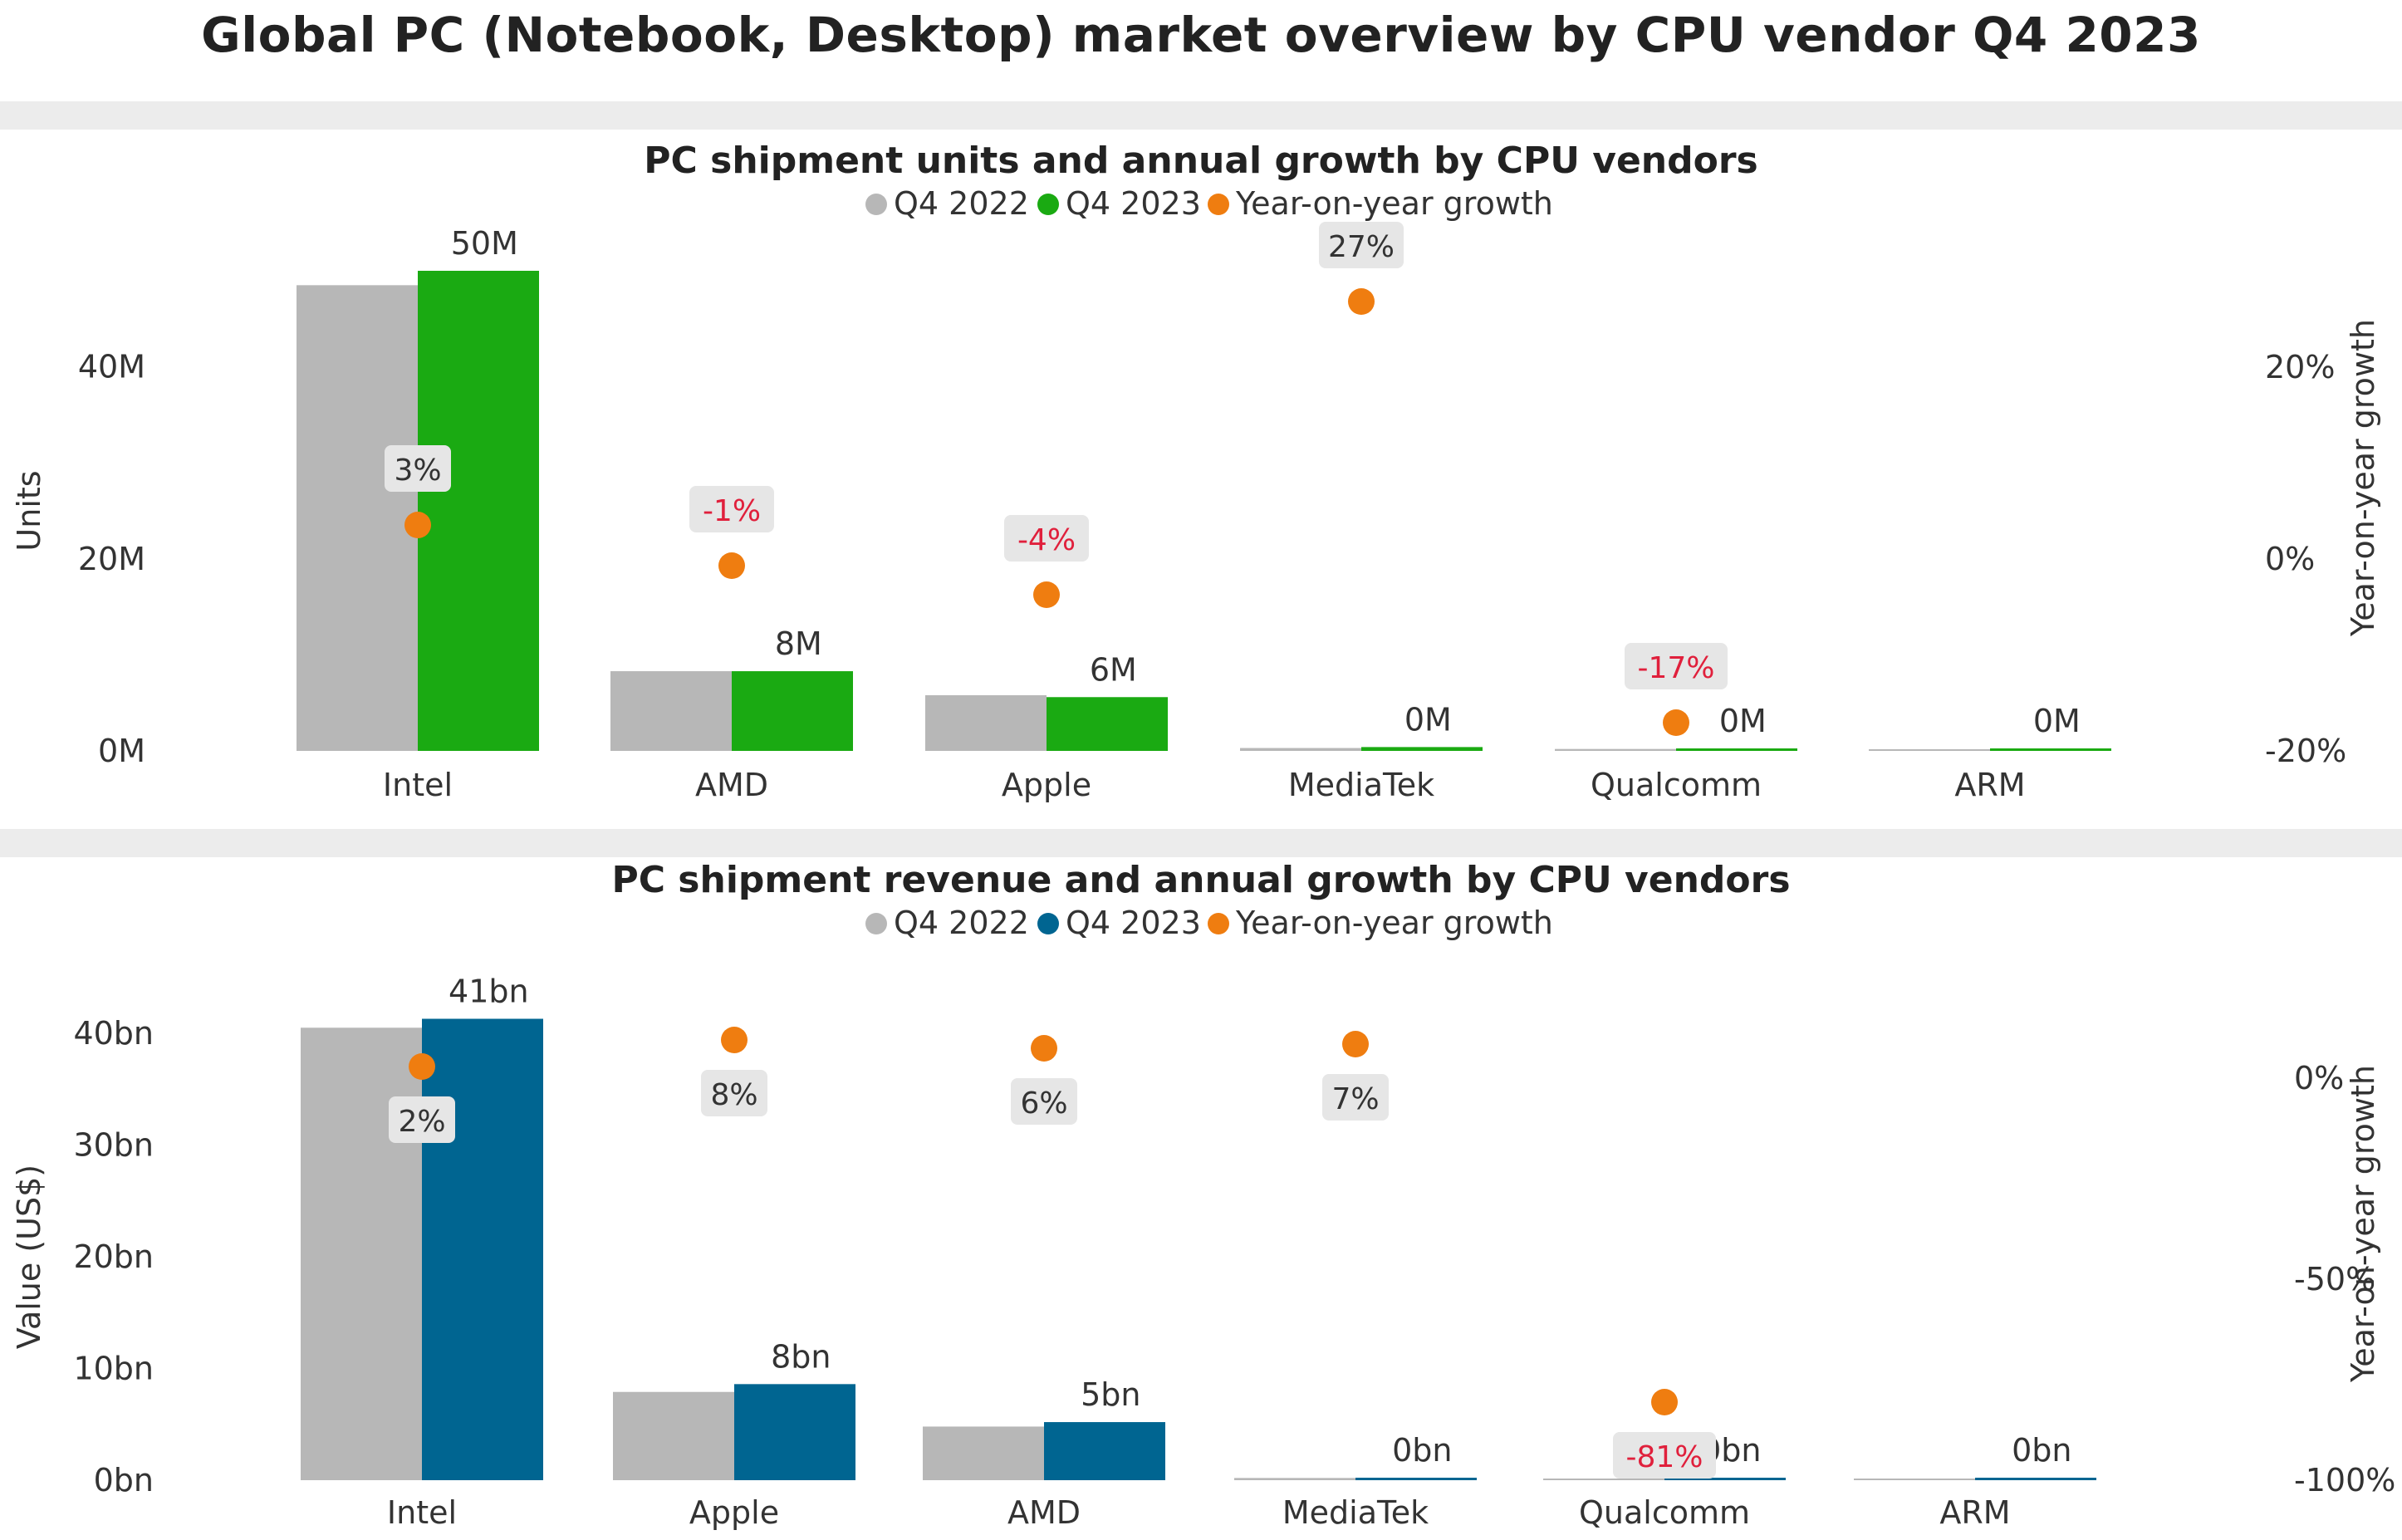 Image resolution: width=2402 pixels, height=1540 pixels. I want to click on value-label: 5bn, so click(1110, 1394).